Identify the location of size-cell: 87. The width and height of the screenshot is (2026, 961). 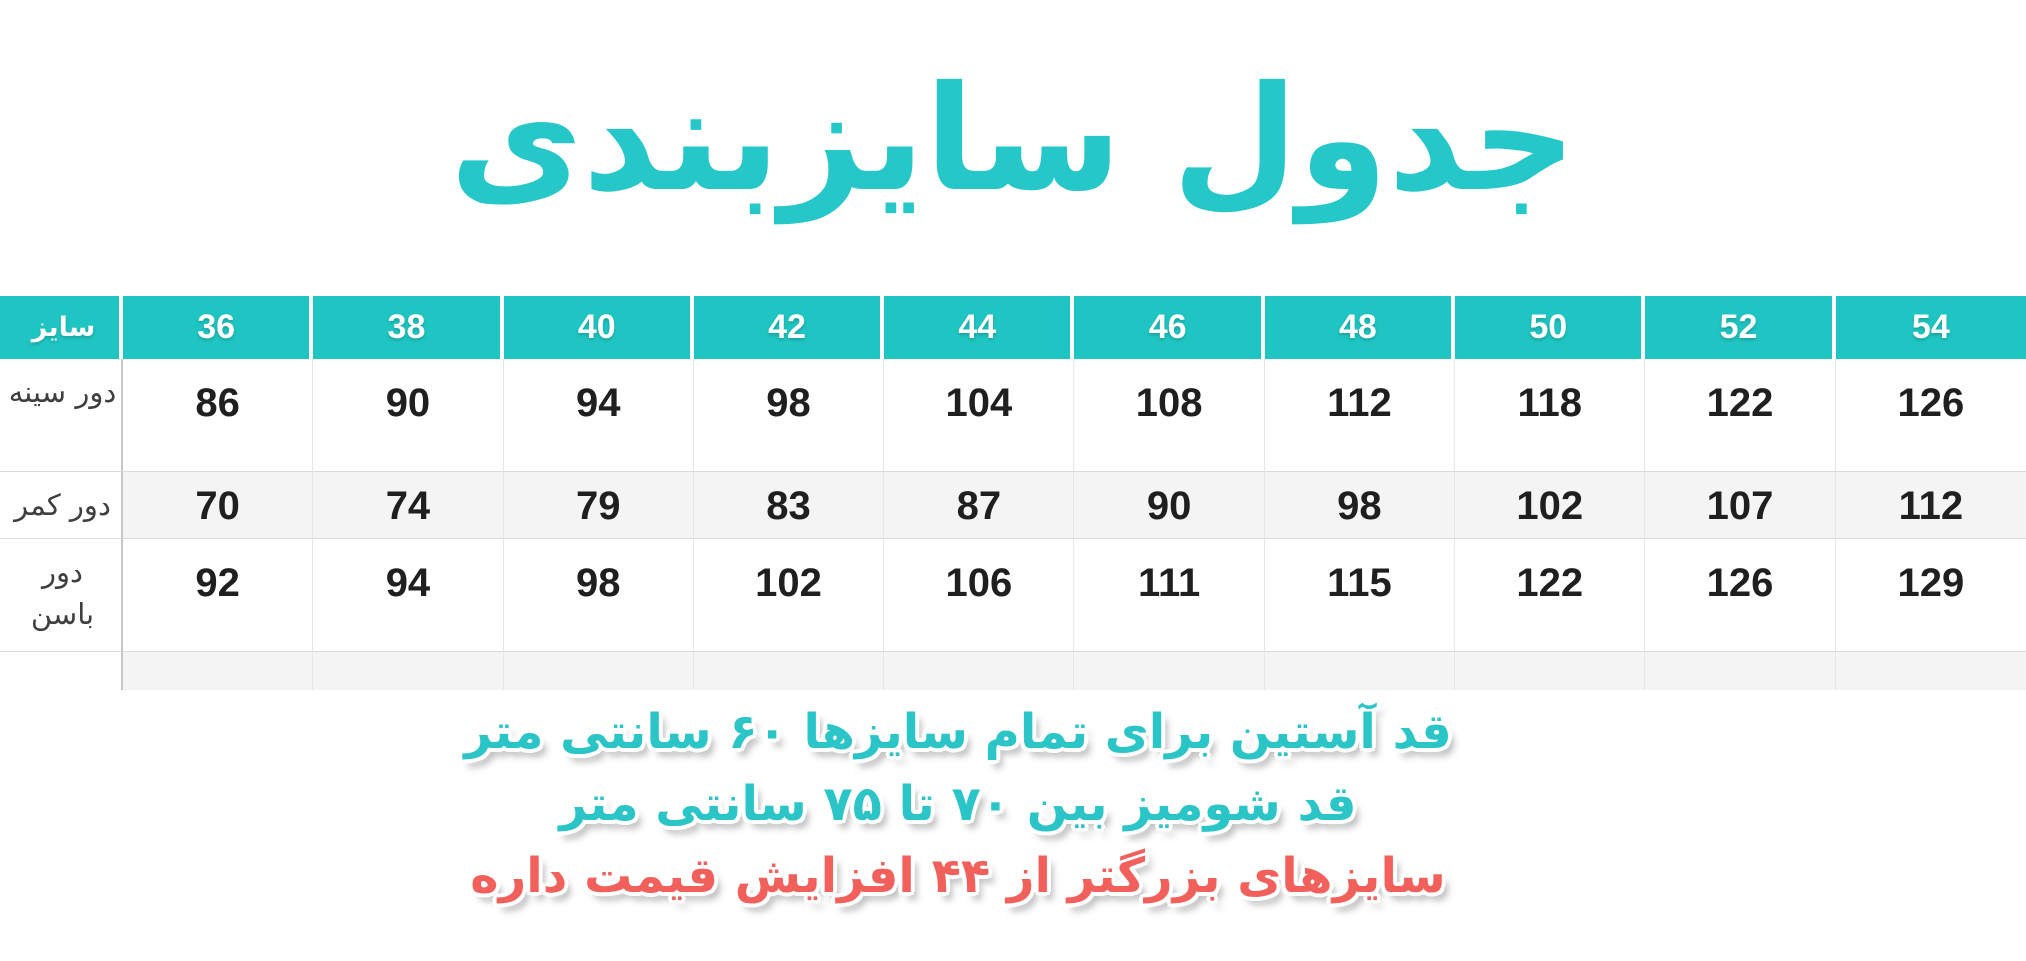
(979, 505).